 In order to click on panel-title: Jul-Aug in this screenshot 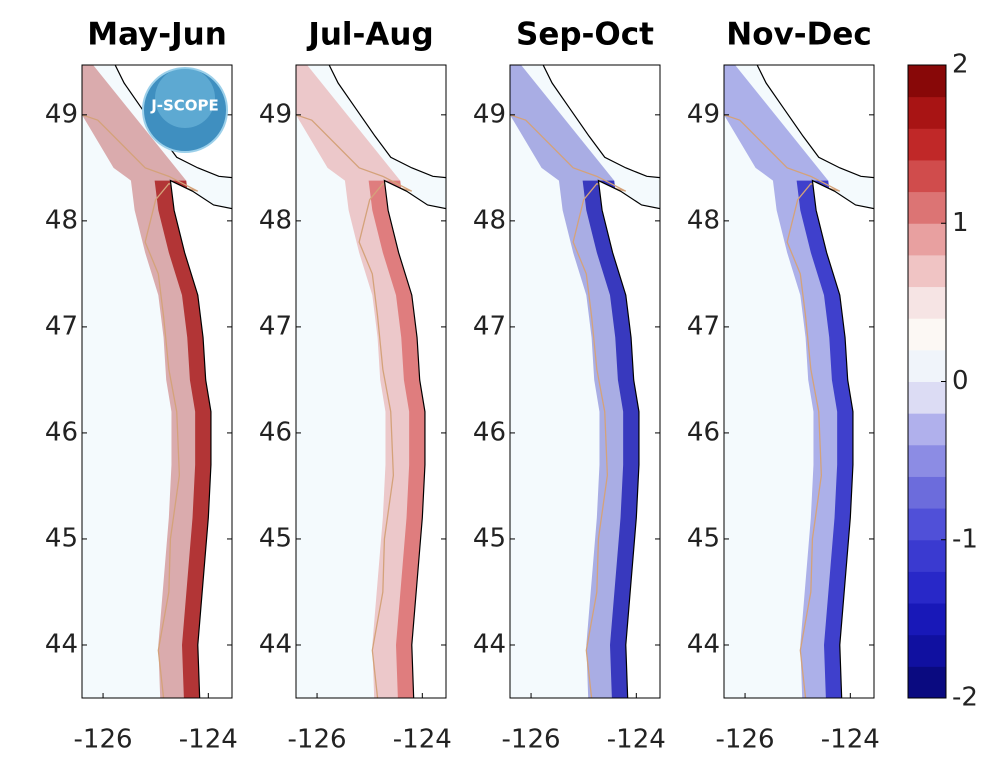, I will do `click(369, 35)`.